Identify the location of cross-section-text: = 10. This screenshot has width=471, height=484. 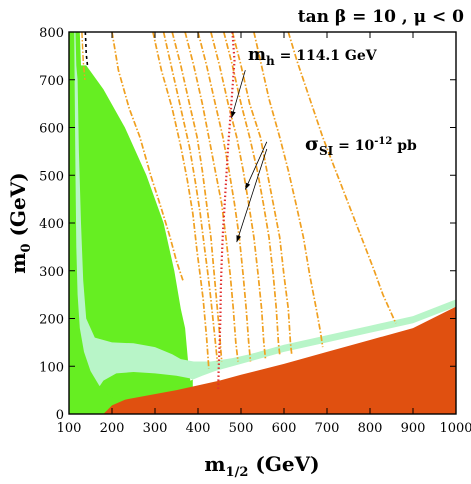
(353, 146).